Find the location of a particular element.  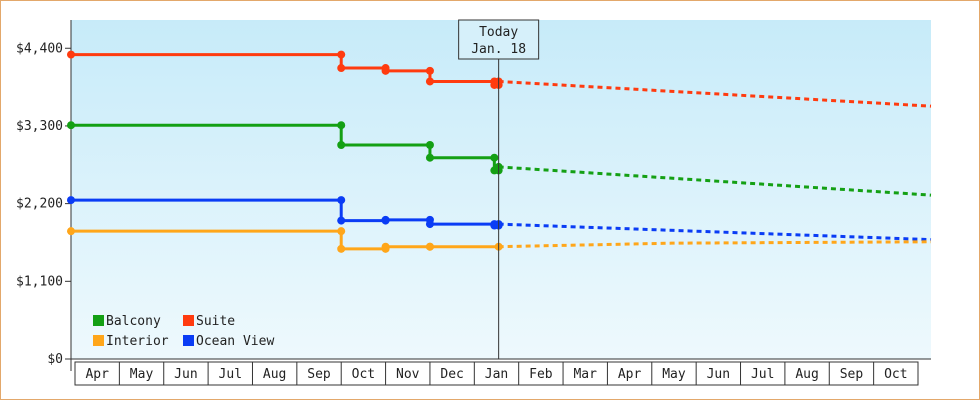

today-date: Jan. 18 is located at coordinates (498, 49).